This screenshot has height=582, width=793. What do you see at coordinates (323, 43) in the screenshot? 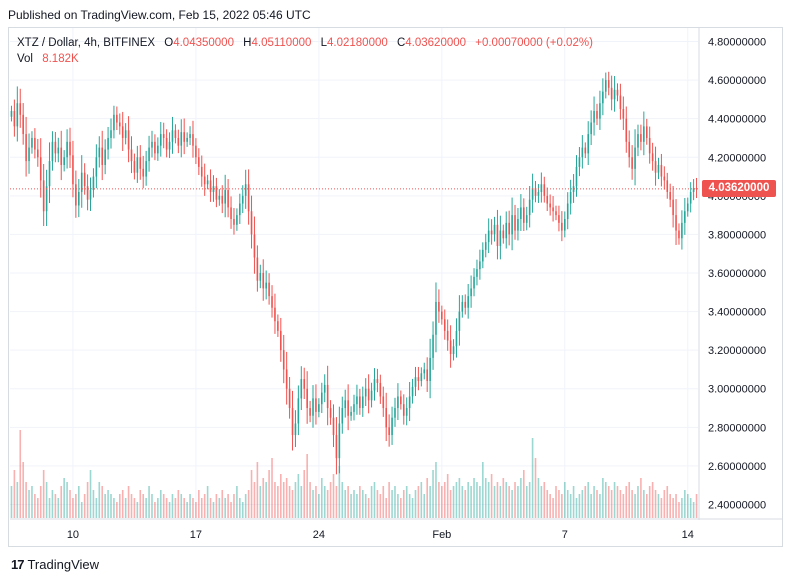
I see `low-label: L` at bounding box center [323, 43].